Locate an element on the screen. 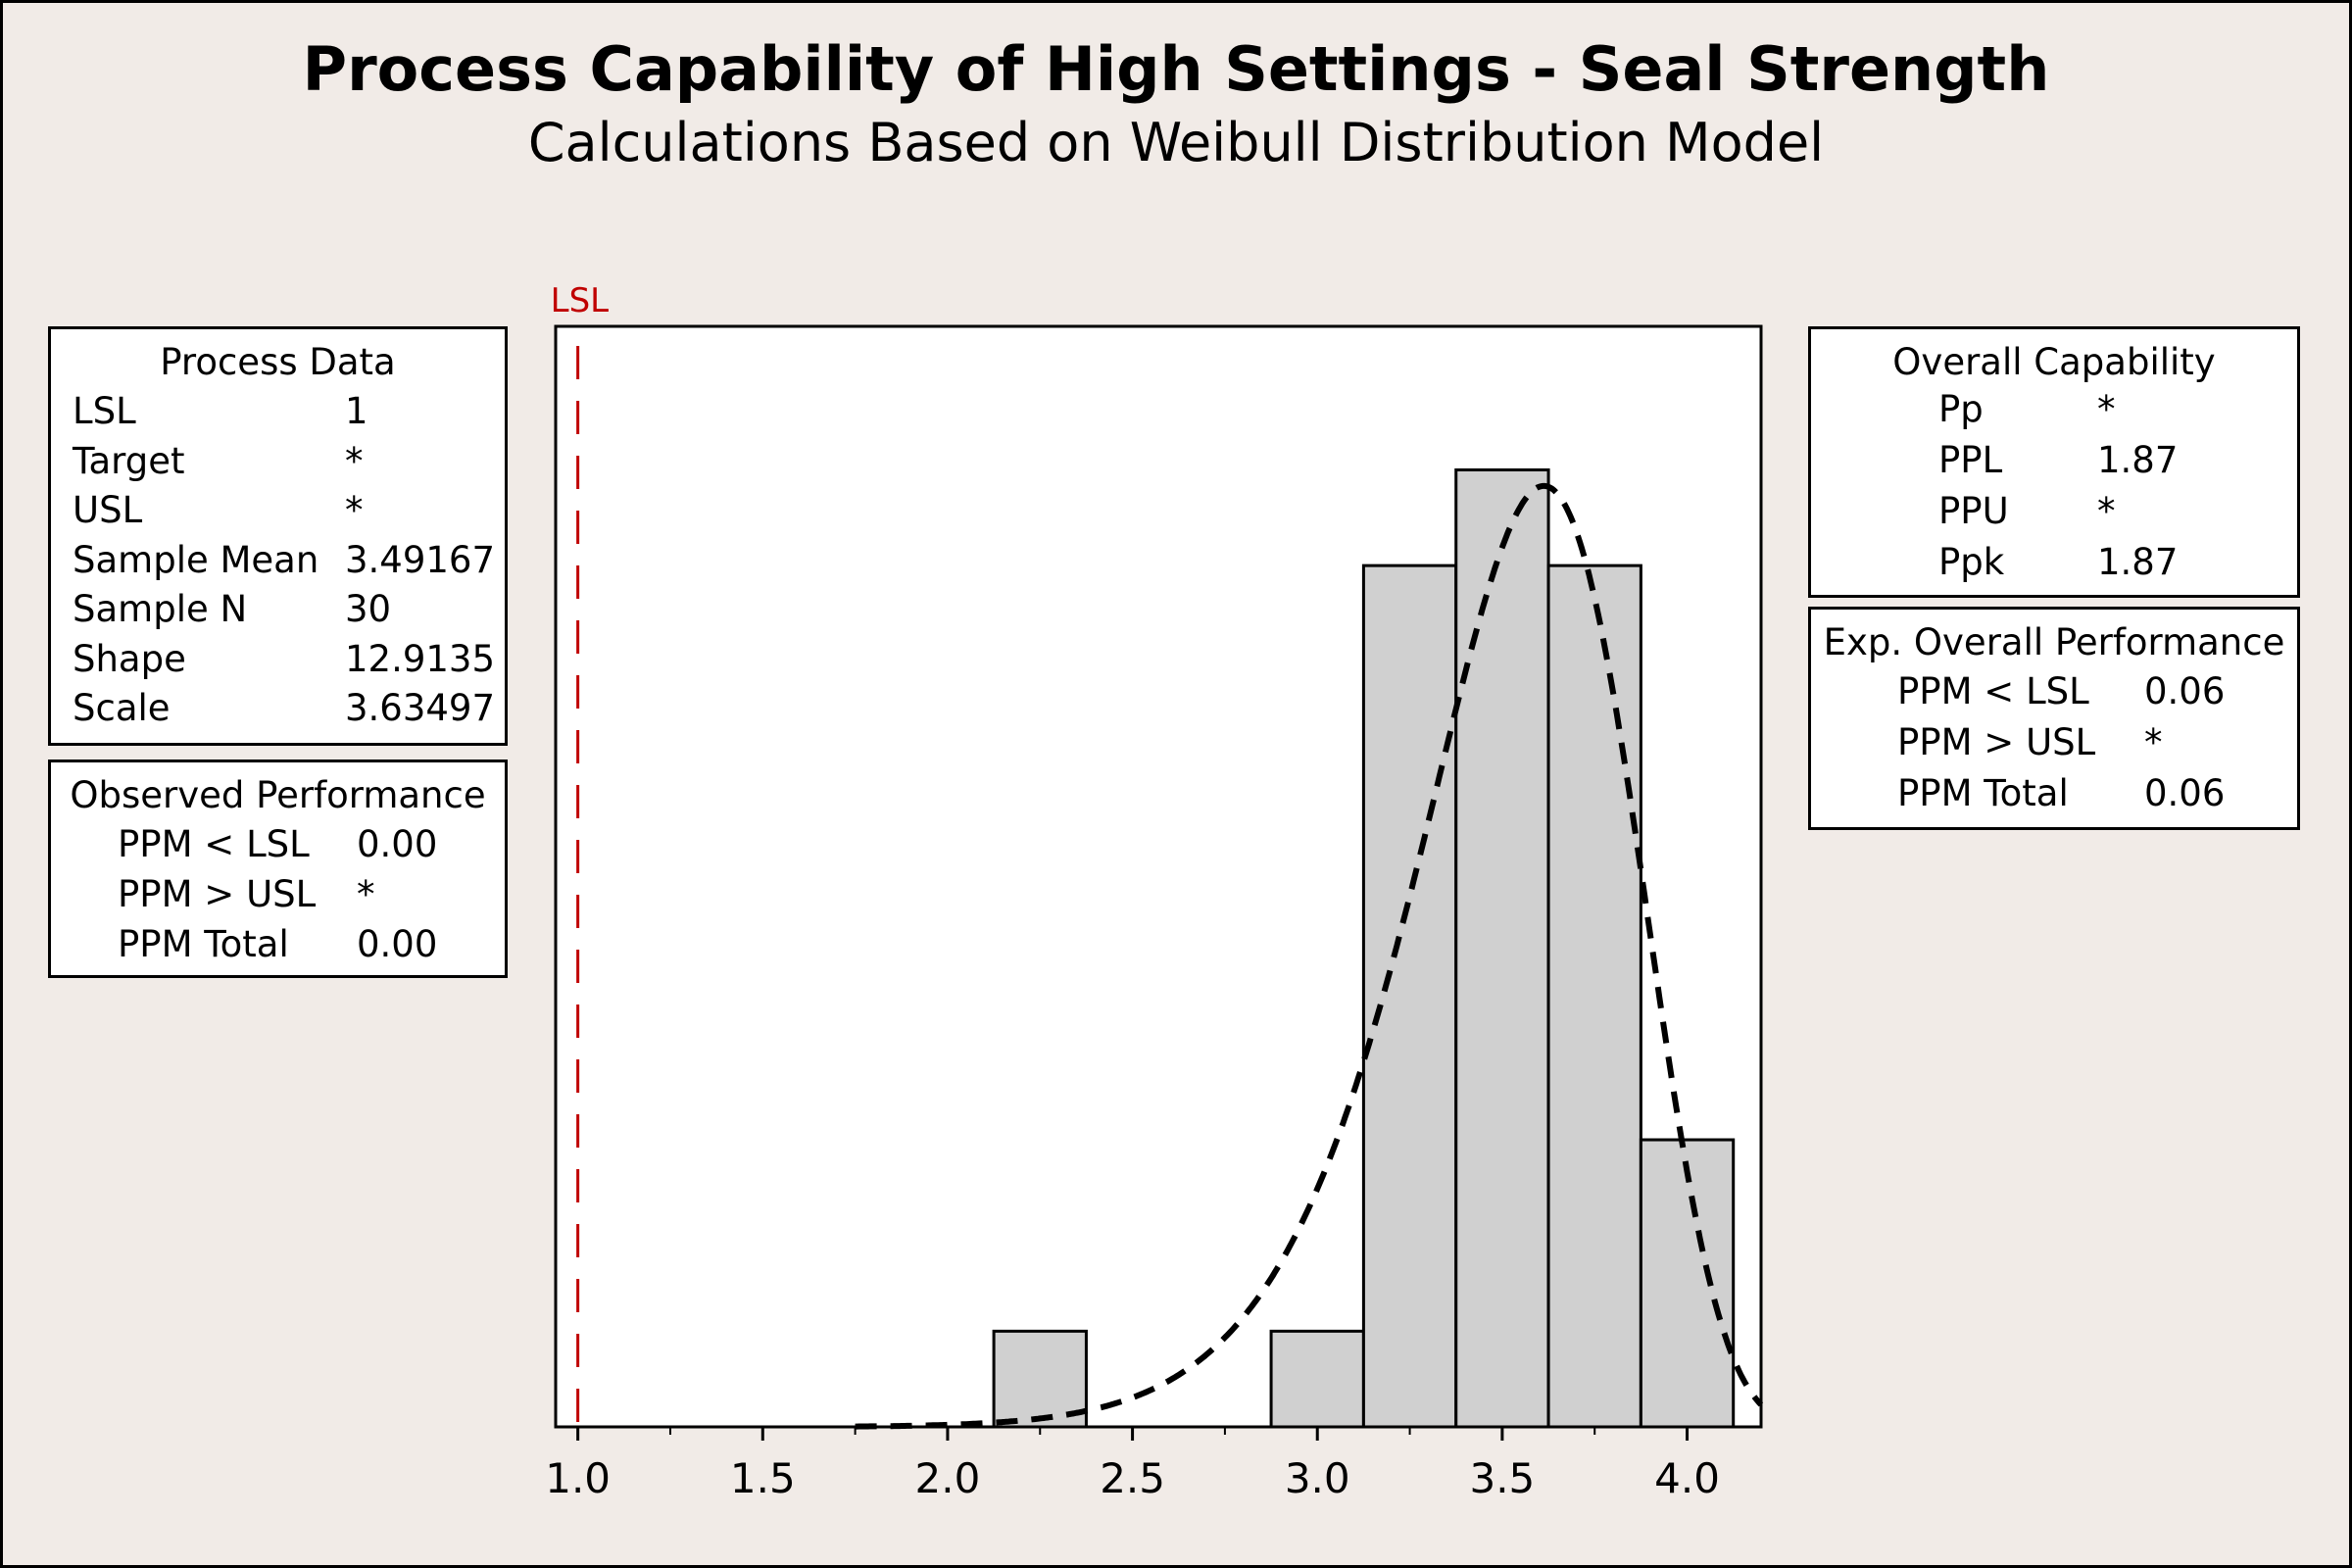 The width and height of the screenshot is (2352, 1568). exp-overall-performance-title: Exp. Overall Performance is located at coordinates (2054, 642).